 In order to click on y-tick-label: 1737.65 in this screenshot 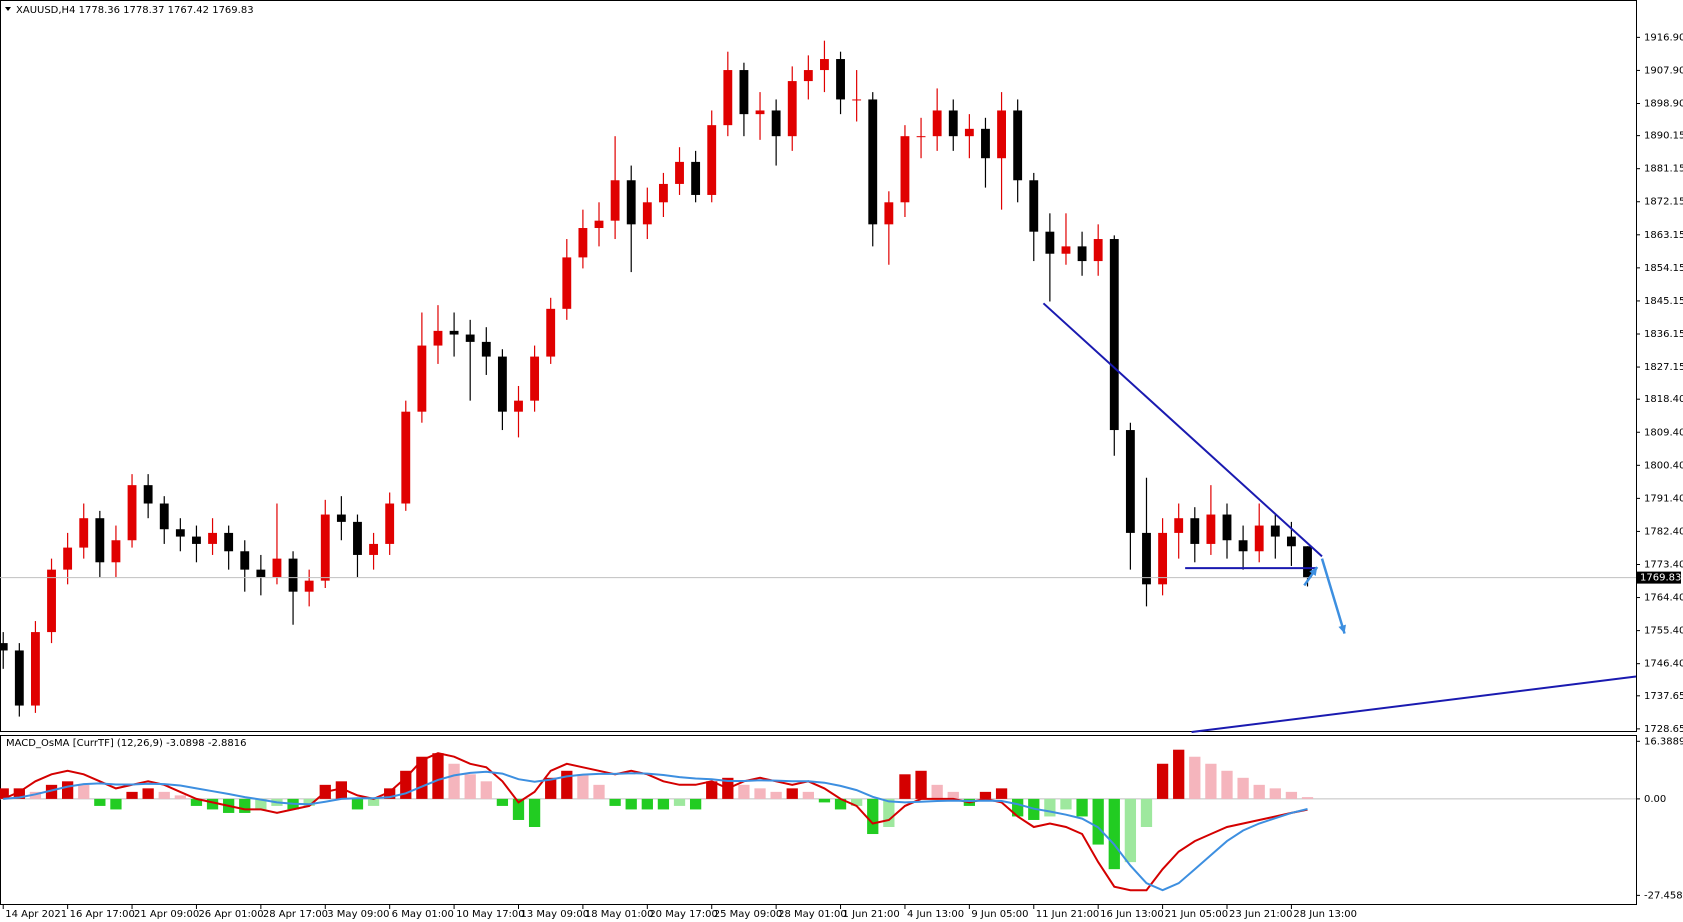, I will do `click(1663, 696)`.